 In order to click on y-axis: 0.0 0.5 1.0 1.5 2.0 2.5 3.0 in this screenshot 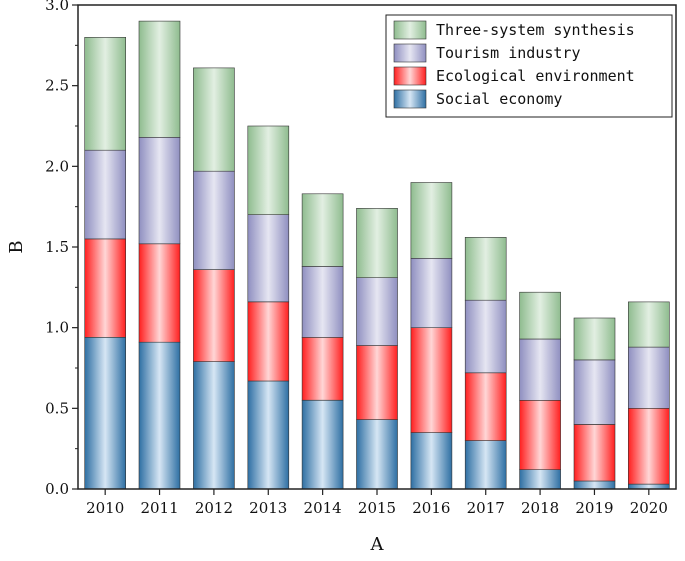, I will do `click(61, 249)`.